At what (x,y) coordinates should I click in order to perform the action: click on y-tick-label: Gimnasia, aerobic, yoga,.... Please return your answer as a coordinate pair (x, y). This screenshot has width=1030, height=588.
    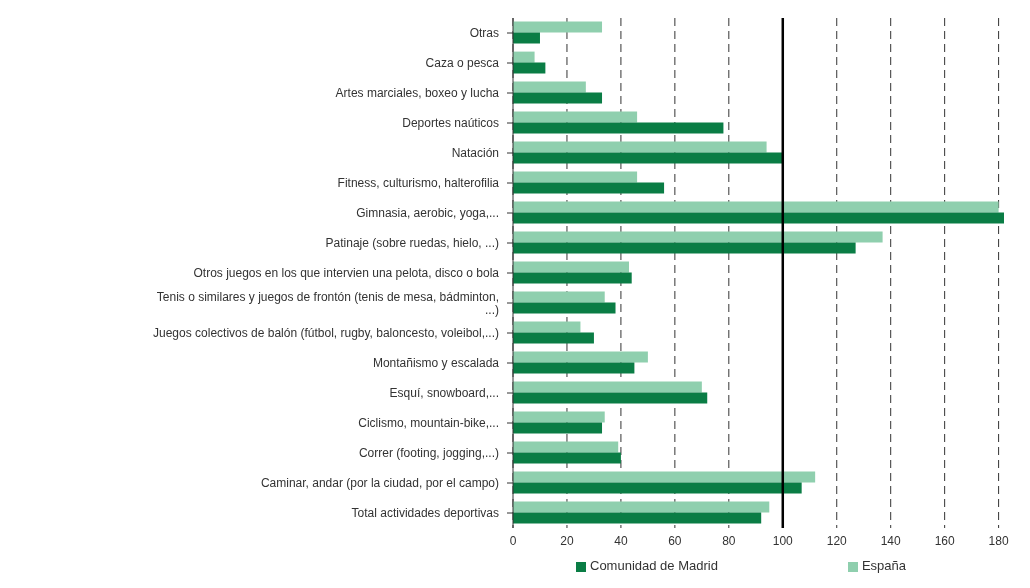
    Looking at the image, I should click on (427, 213).